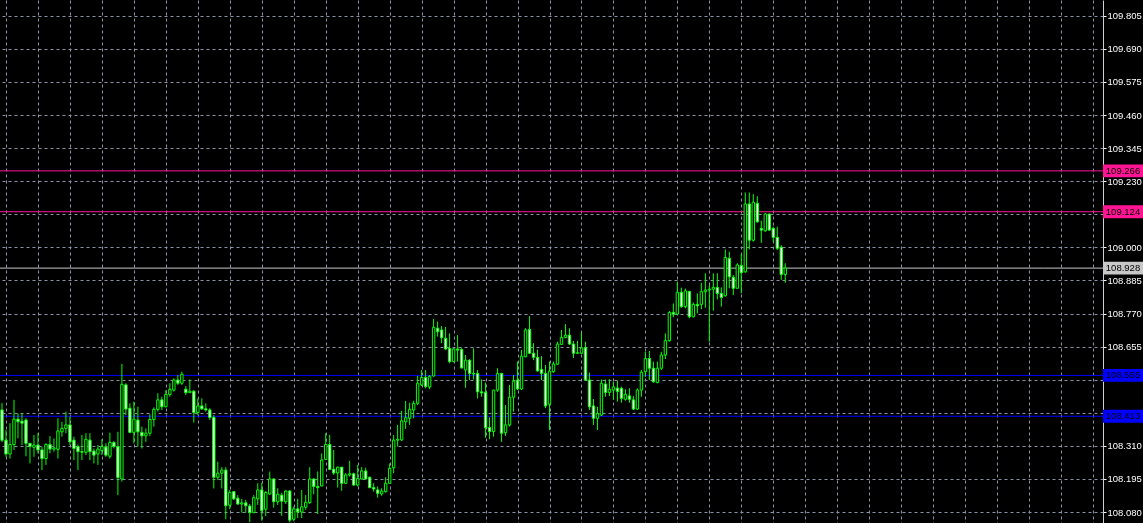  Describe the element at coordinates (1123, 375) in the screenshot. I see `ref-line-label: 108.555` at that location.